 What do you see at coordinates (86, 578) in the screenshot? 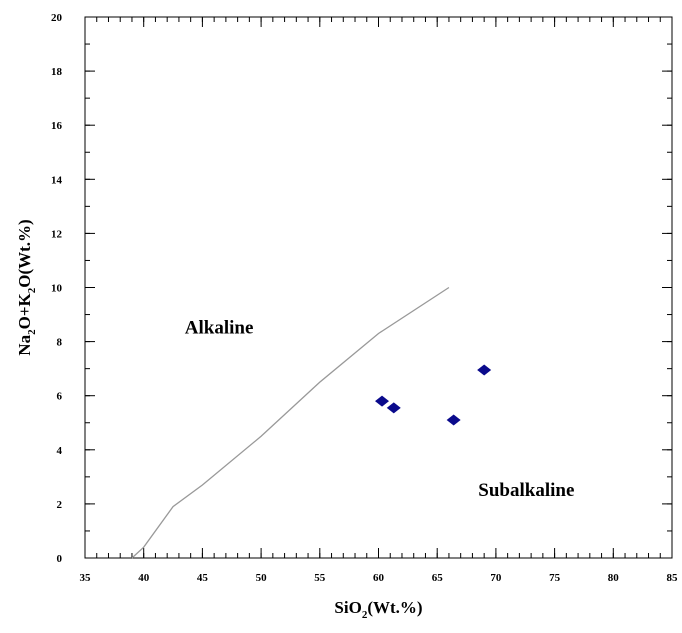
I see `x-tick-label: 35` at bounding box center [86, 578].